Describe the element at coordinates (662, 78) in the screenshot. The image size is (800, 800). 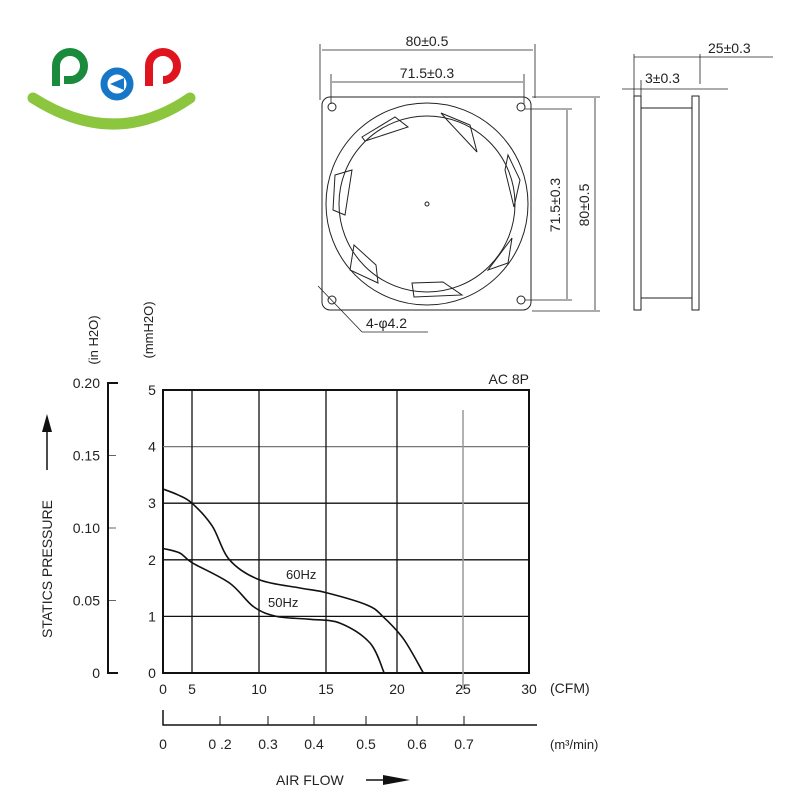
I see `dim-flange: 3±0.3` at that location.